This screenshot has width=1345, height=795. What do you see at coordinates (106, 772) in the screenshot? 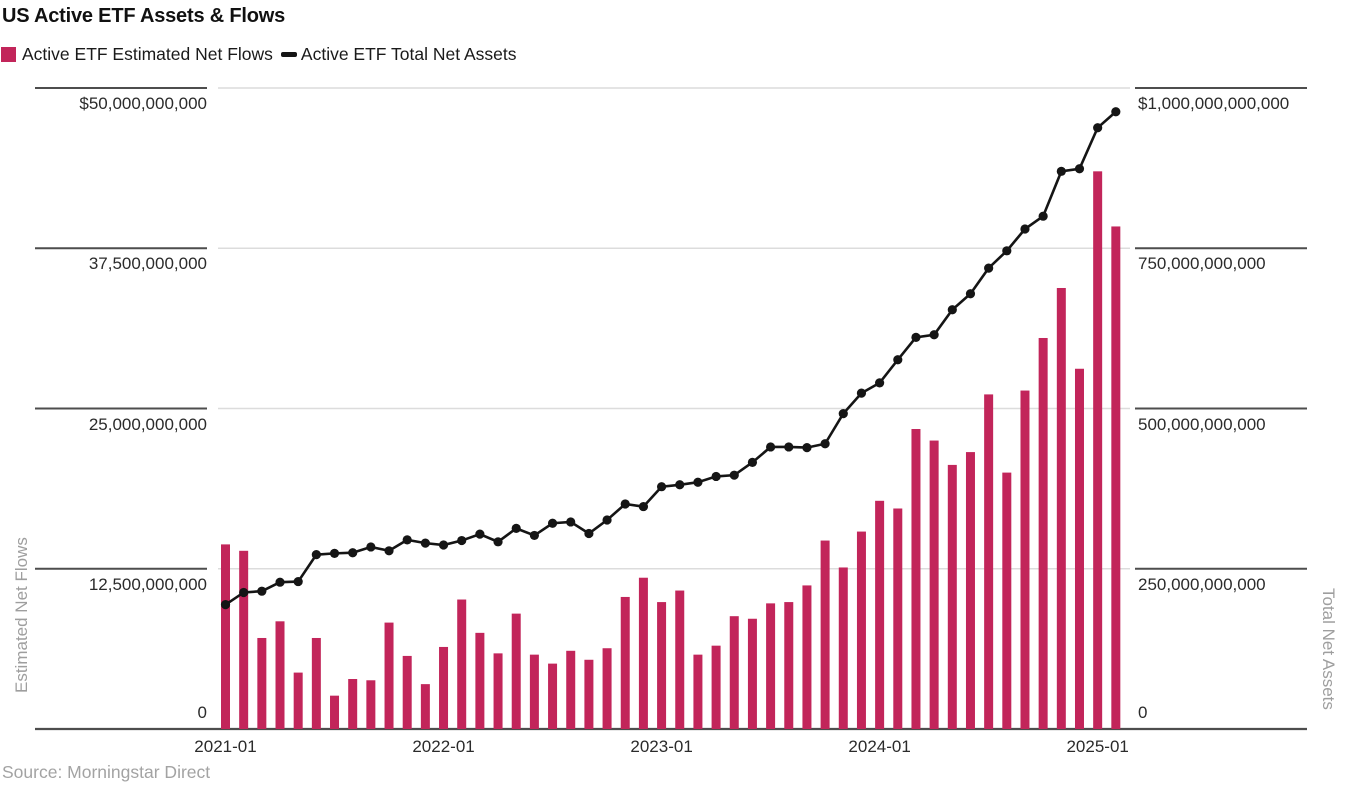
I see `source-attribution: Source: Morningstar Direct` at bounding box center [106, 772].